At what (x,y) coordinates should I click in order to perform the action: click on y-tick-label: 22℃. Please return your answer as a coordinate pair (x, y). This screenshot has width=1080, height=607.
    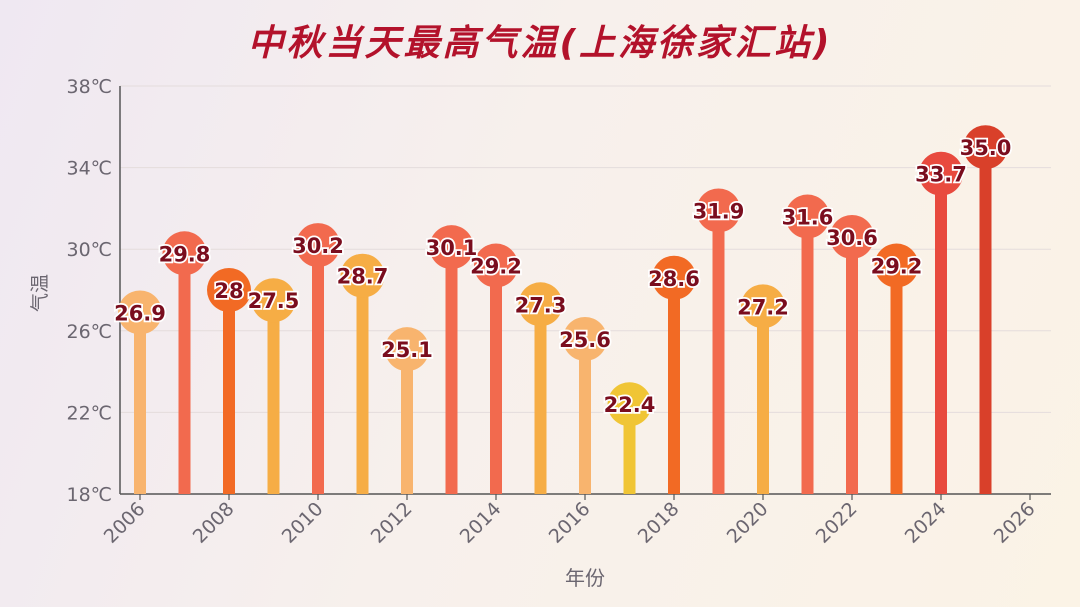
    Looking at the image, I should click on (89, 413).